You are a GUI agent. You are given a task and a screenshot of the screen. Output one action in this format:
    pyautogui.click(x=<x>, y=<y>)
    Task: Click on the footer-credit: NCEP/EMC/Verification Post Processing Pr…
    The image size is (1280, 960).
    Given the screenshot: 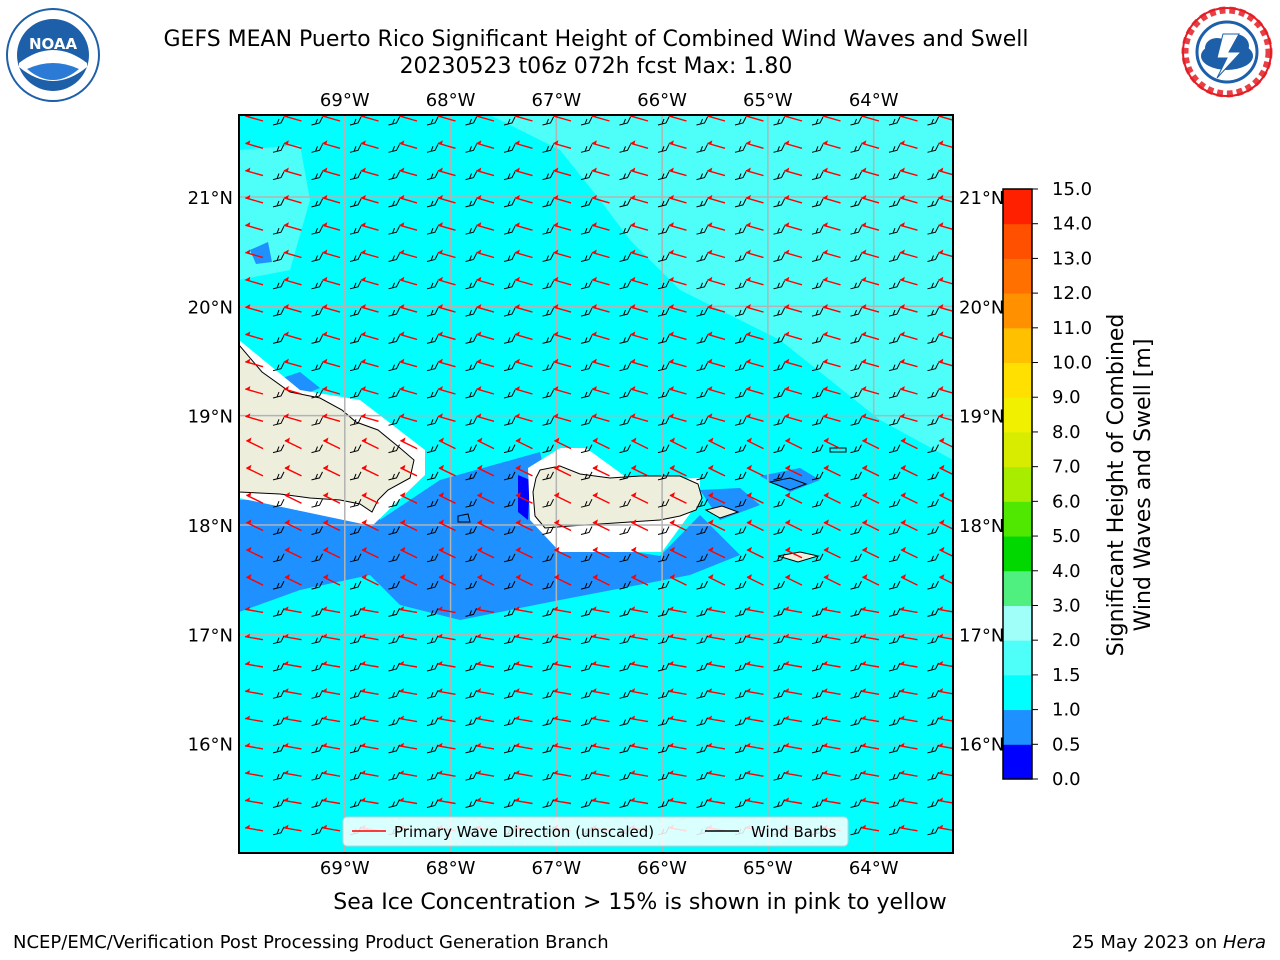 What is the action you would take?
    pyautogui.click(x=311, y=942)
    